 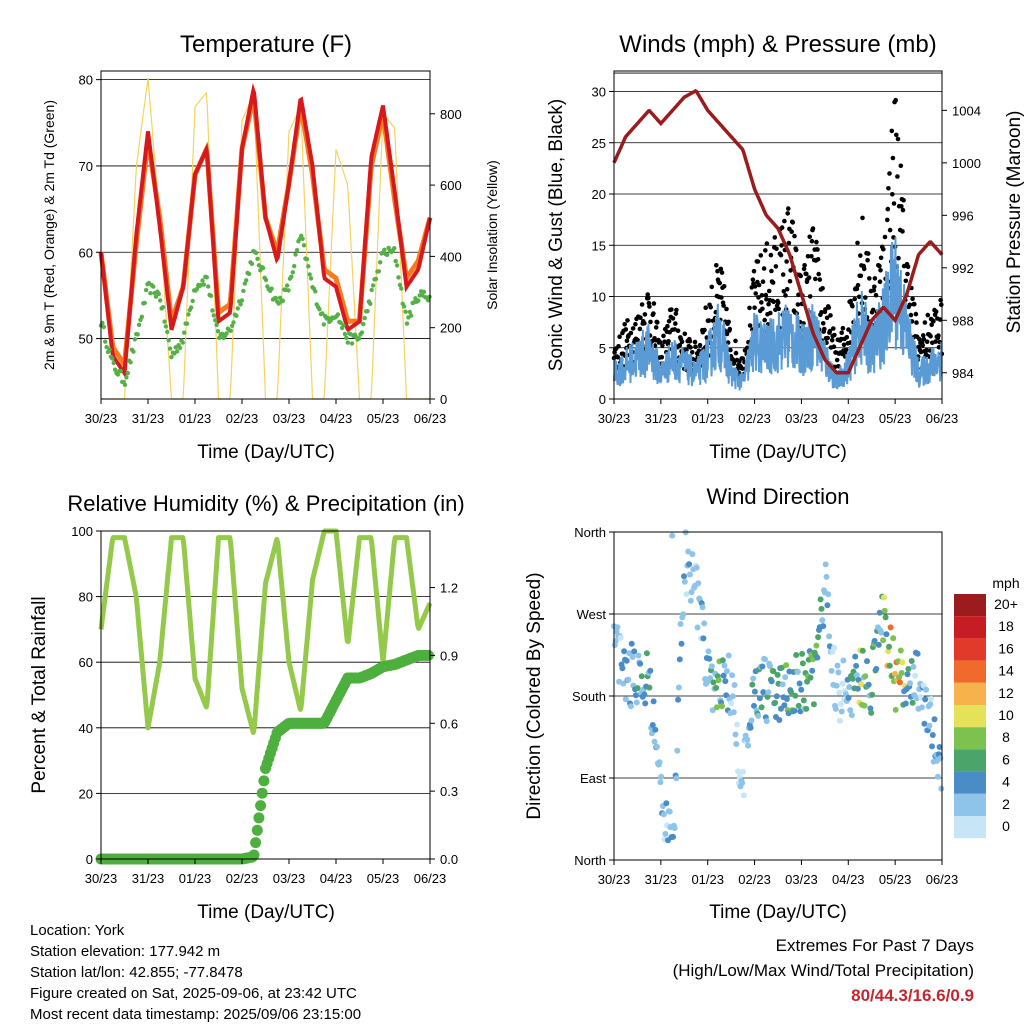 I want to click on winds-ytick-label: 10, so click(x=599, y=297).